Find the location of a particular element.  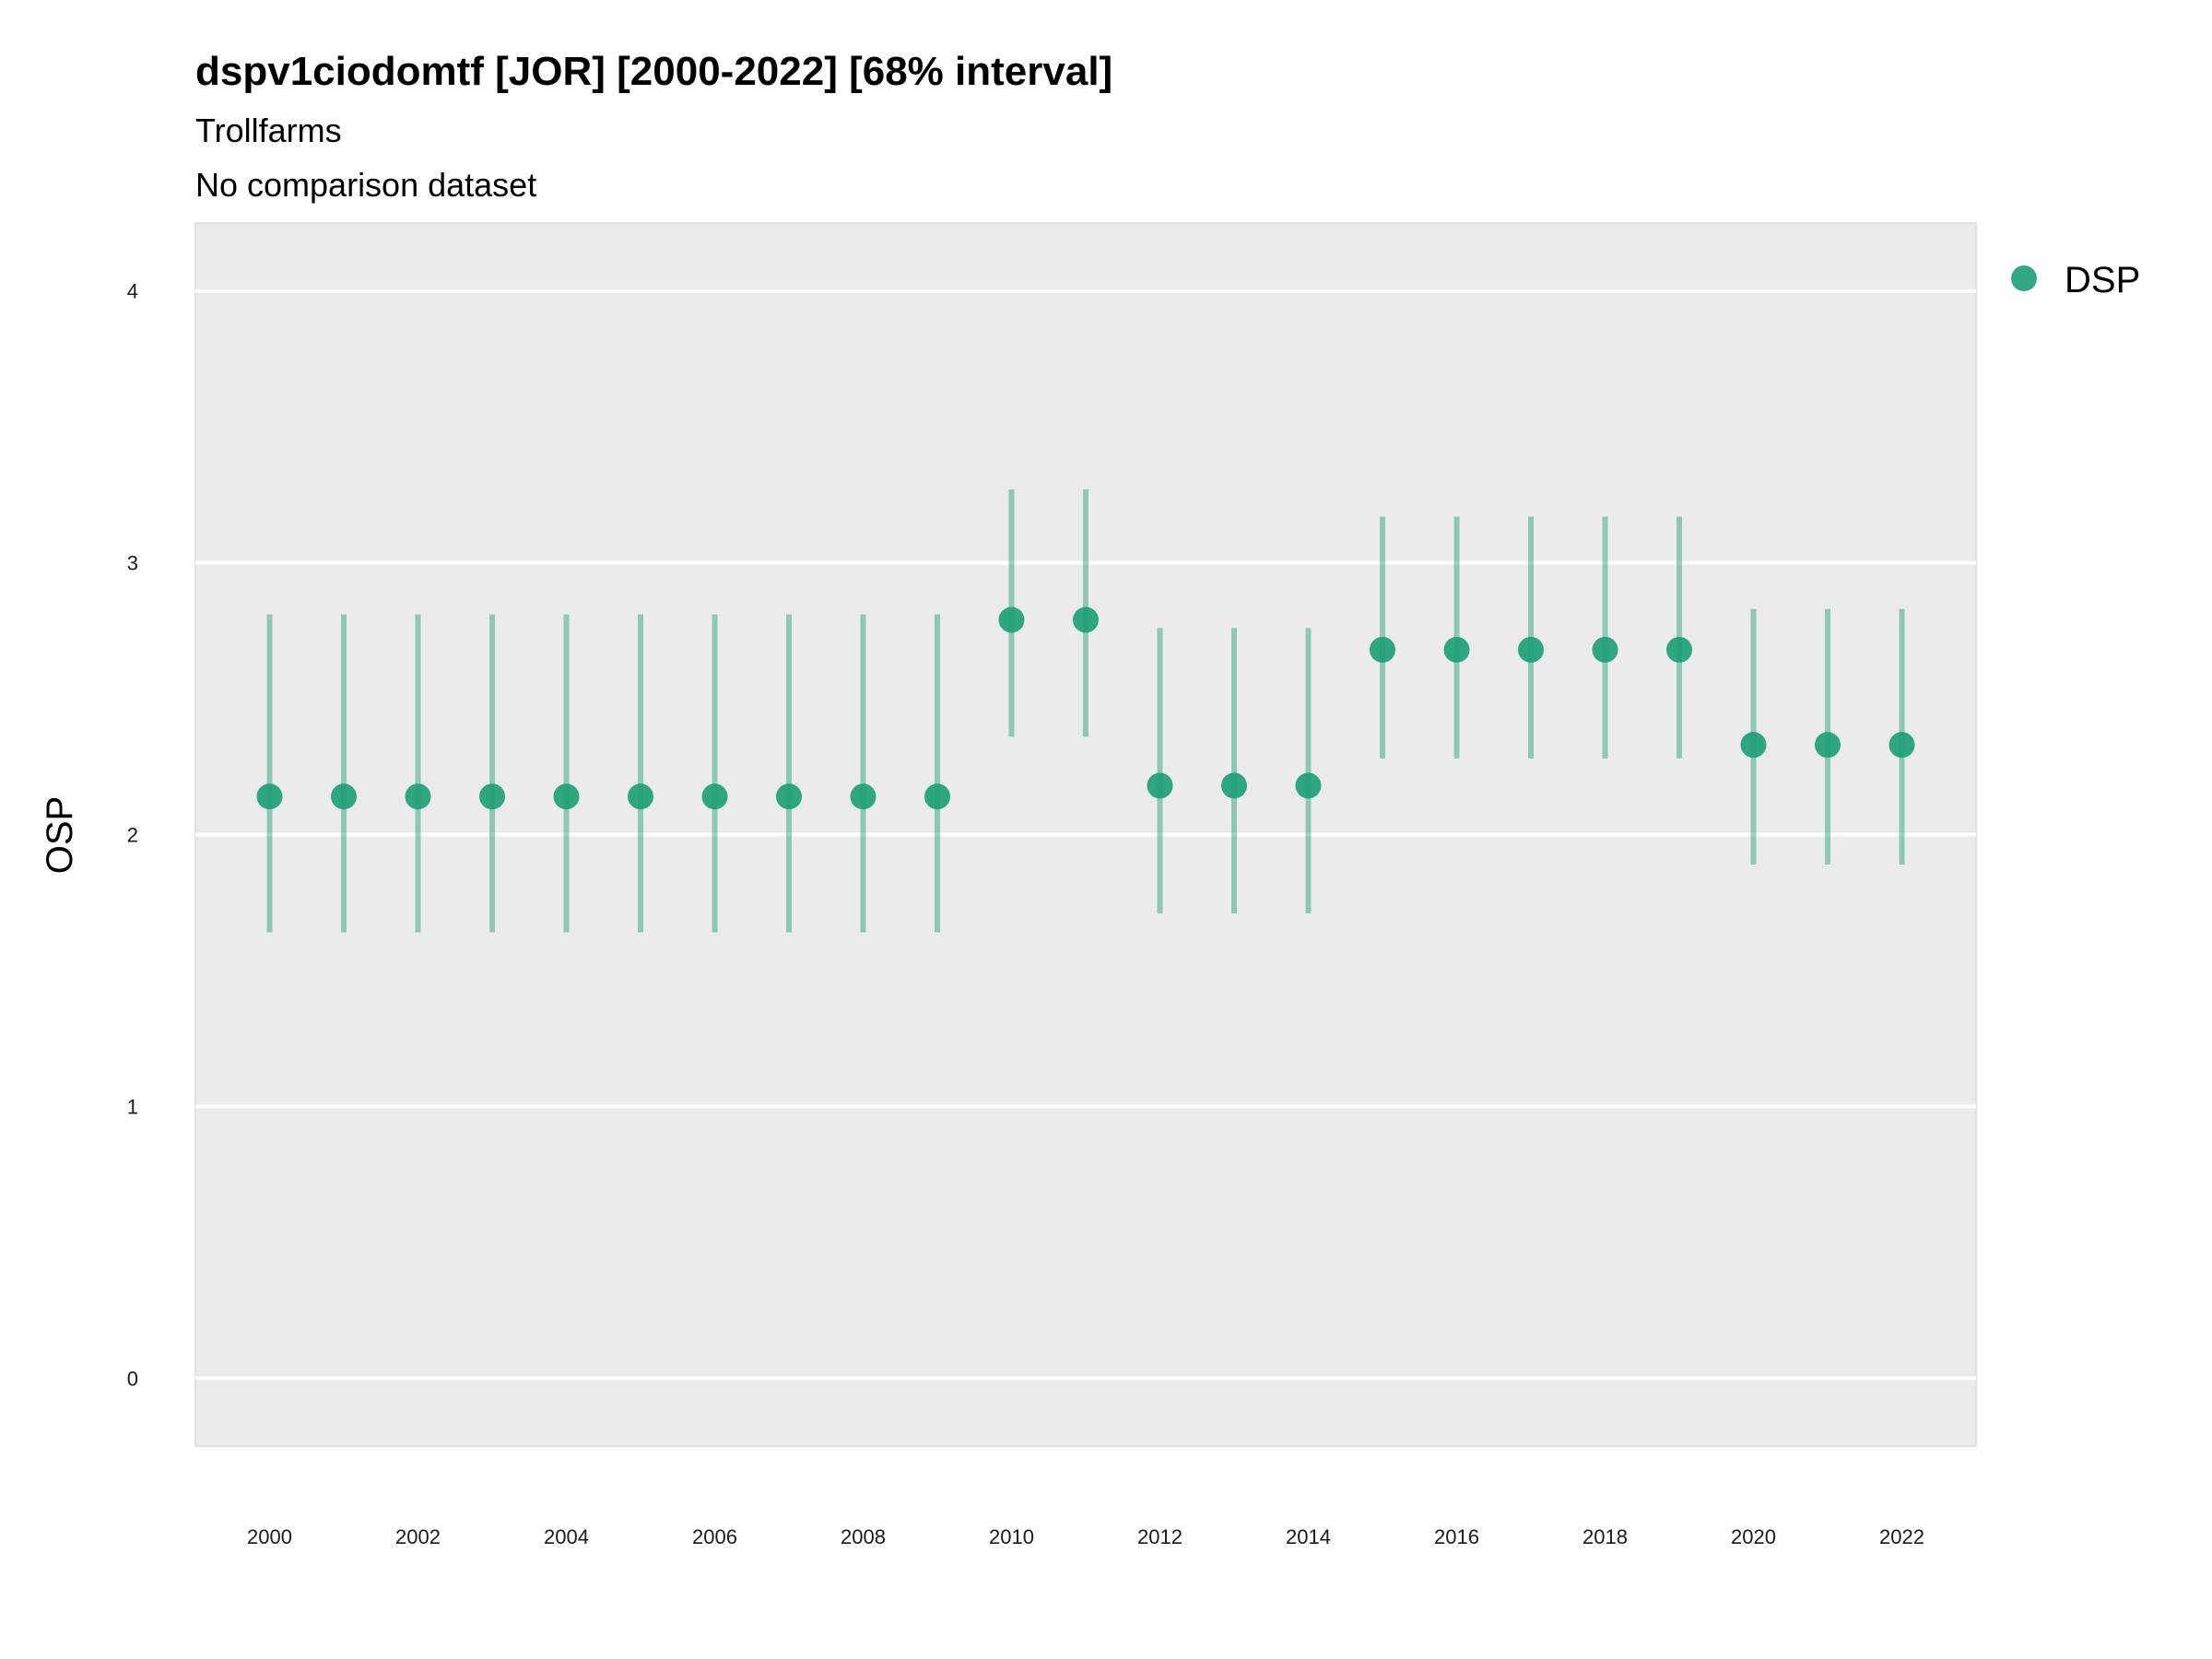

x-tick-label: 2018 is located at coordinates (1605, 1536).